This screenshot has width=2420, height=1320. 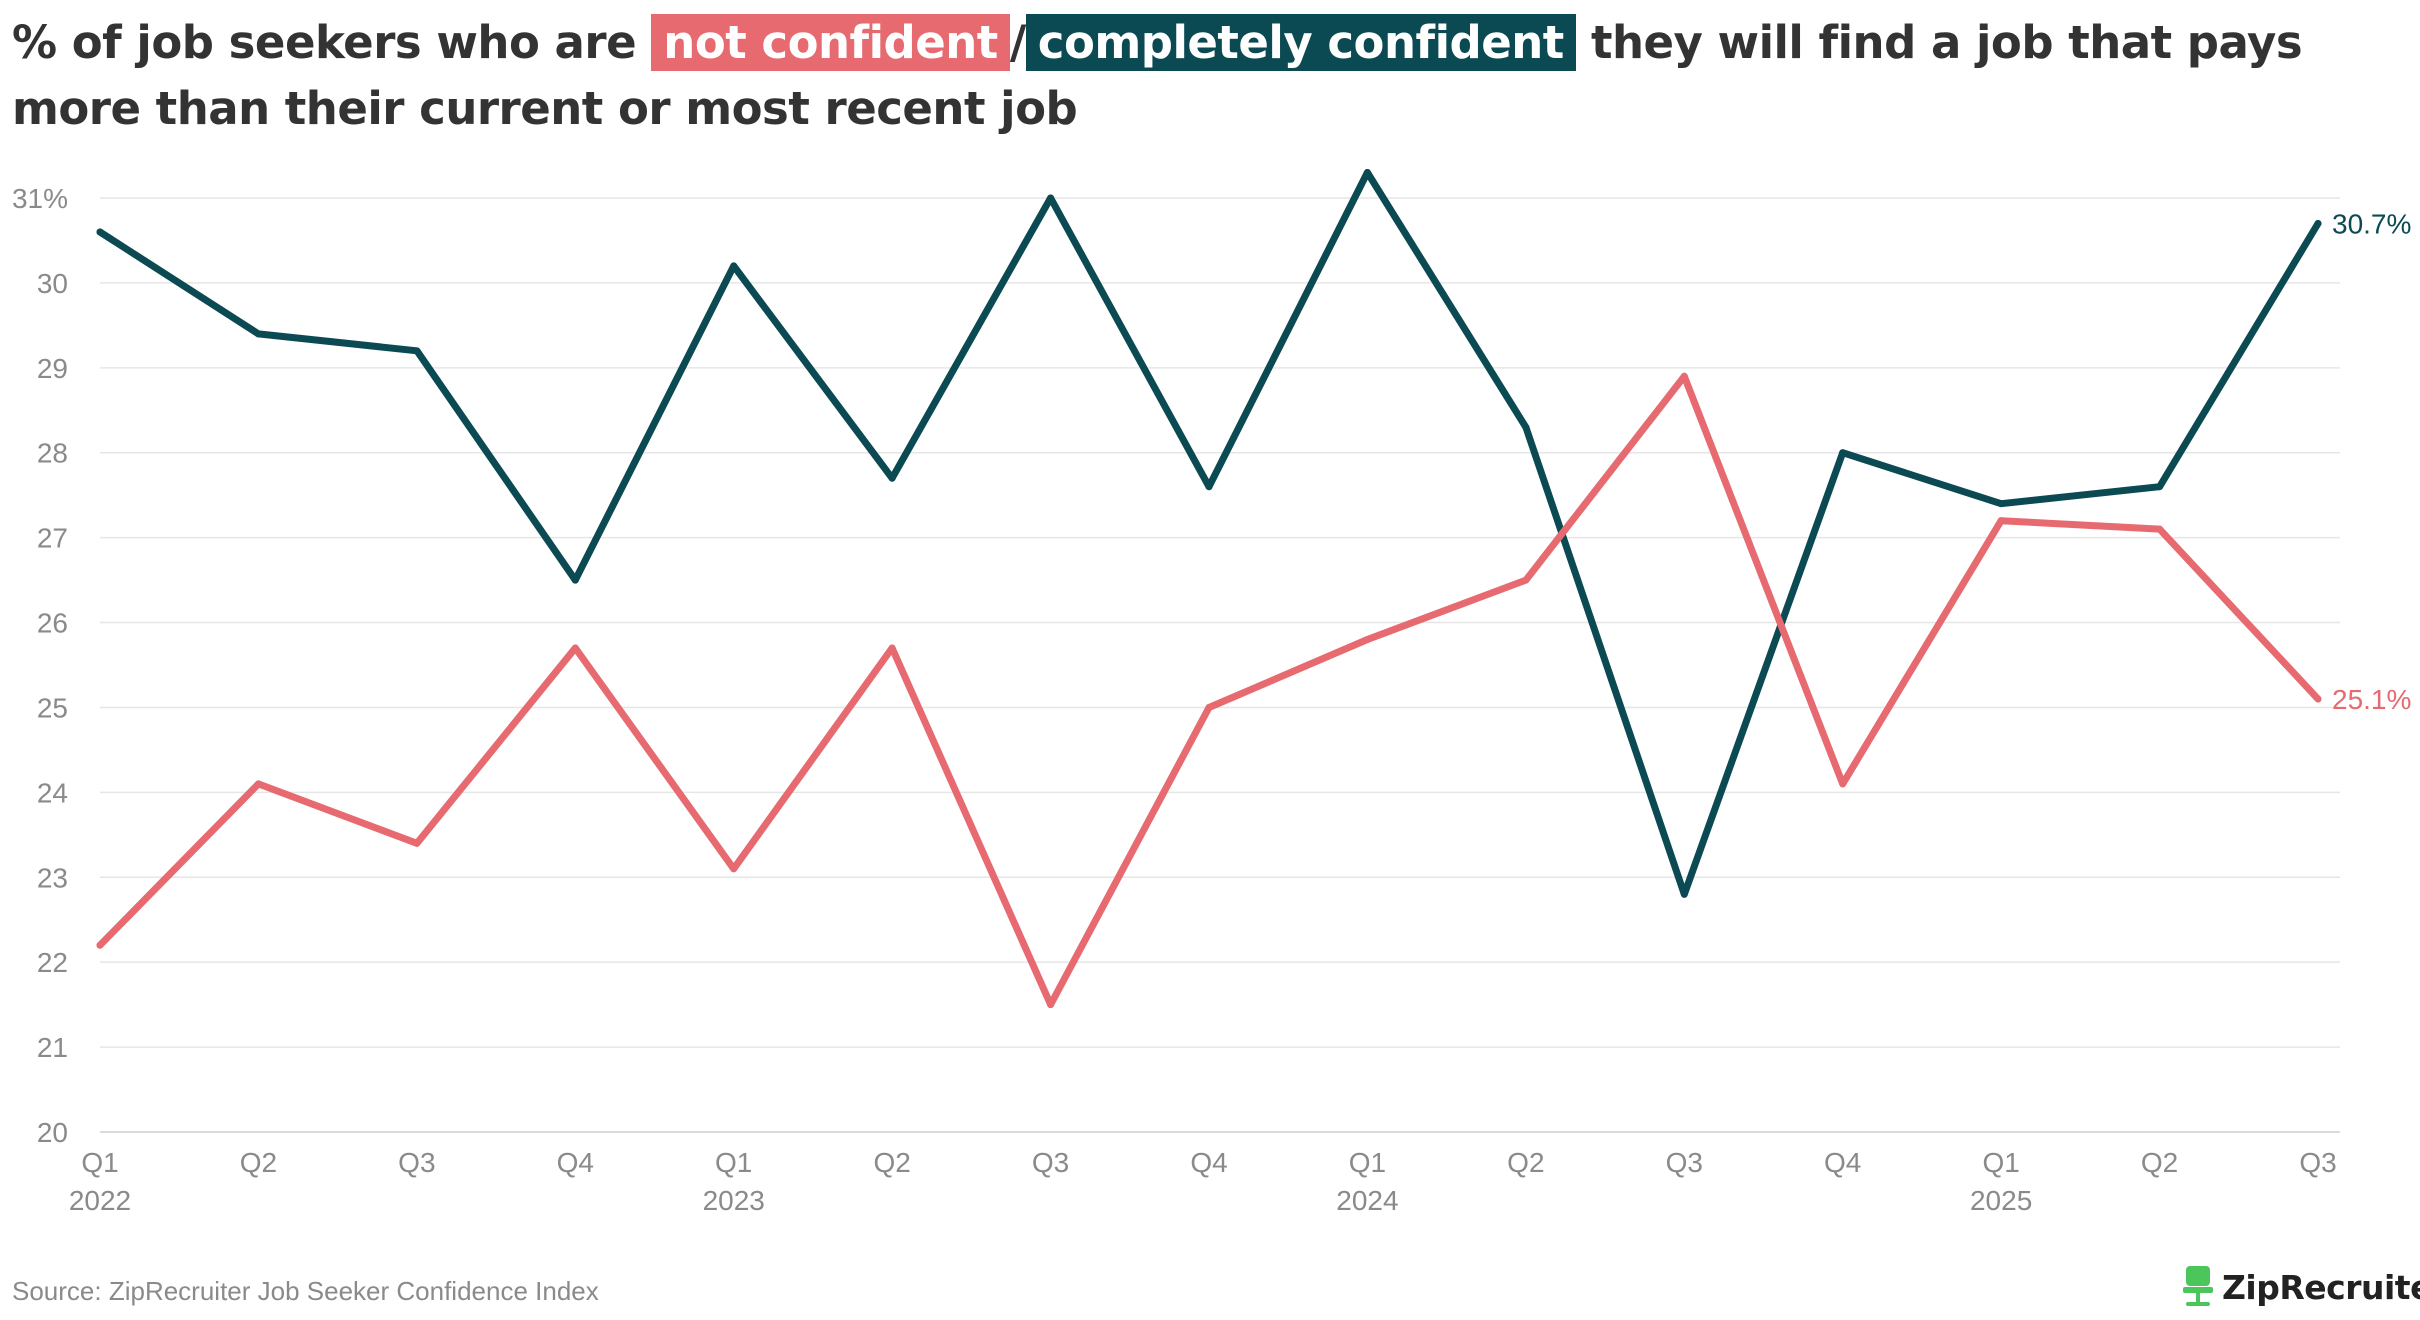 I want to click on y-tick-label: 23, so click(x=52, y=877).